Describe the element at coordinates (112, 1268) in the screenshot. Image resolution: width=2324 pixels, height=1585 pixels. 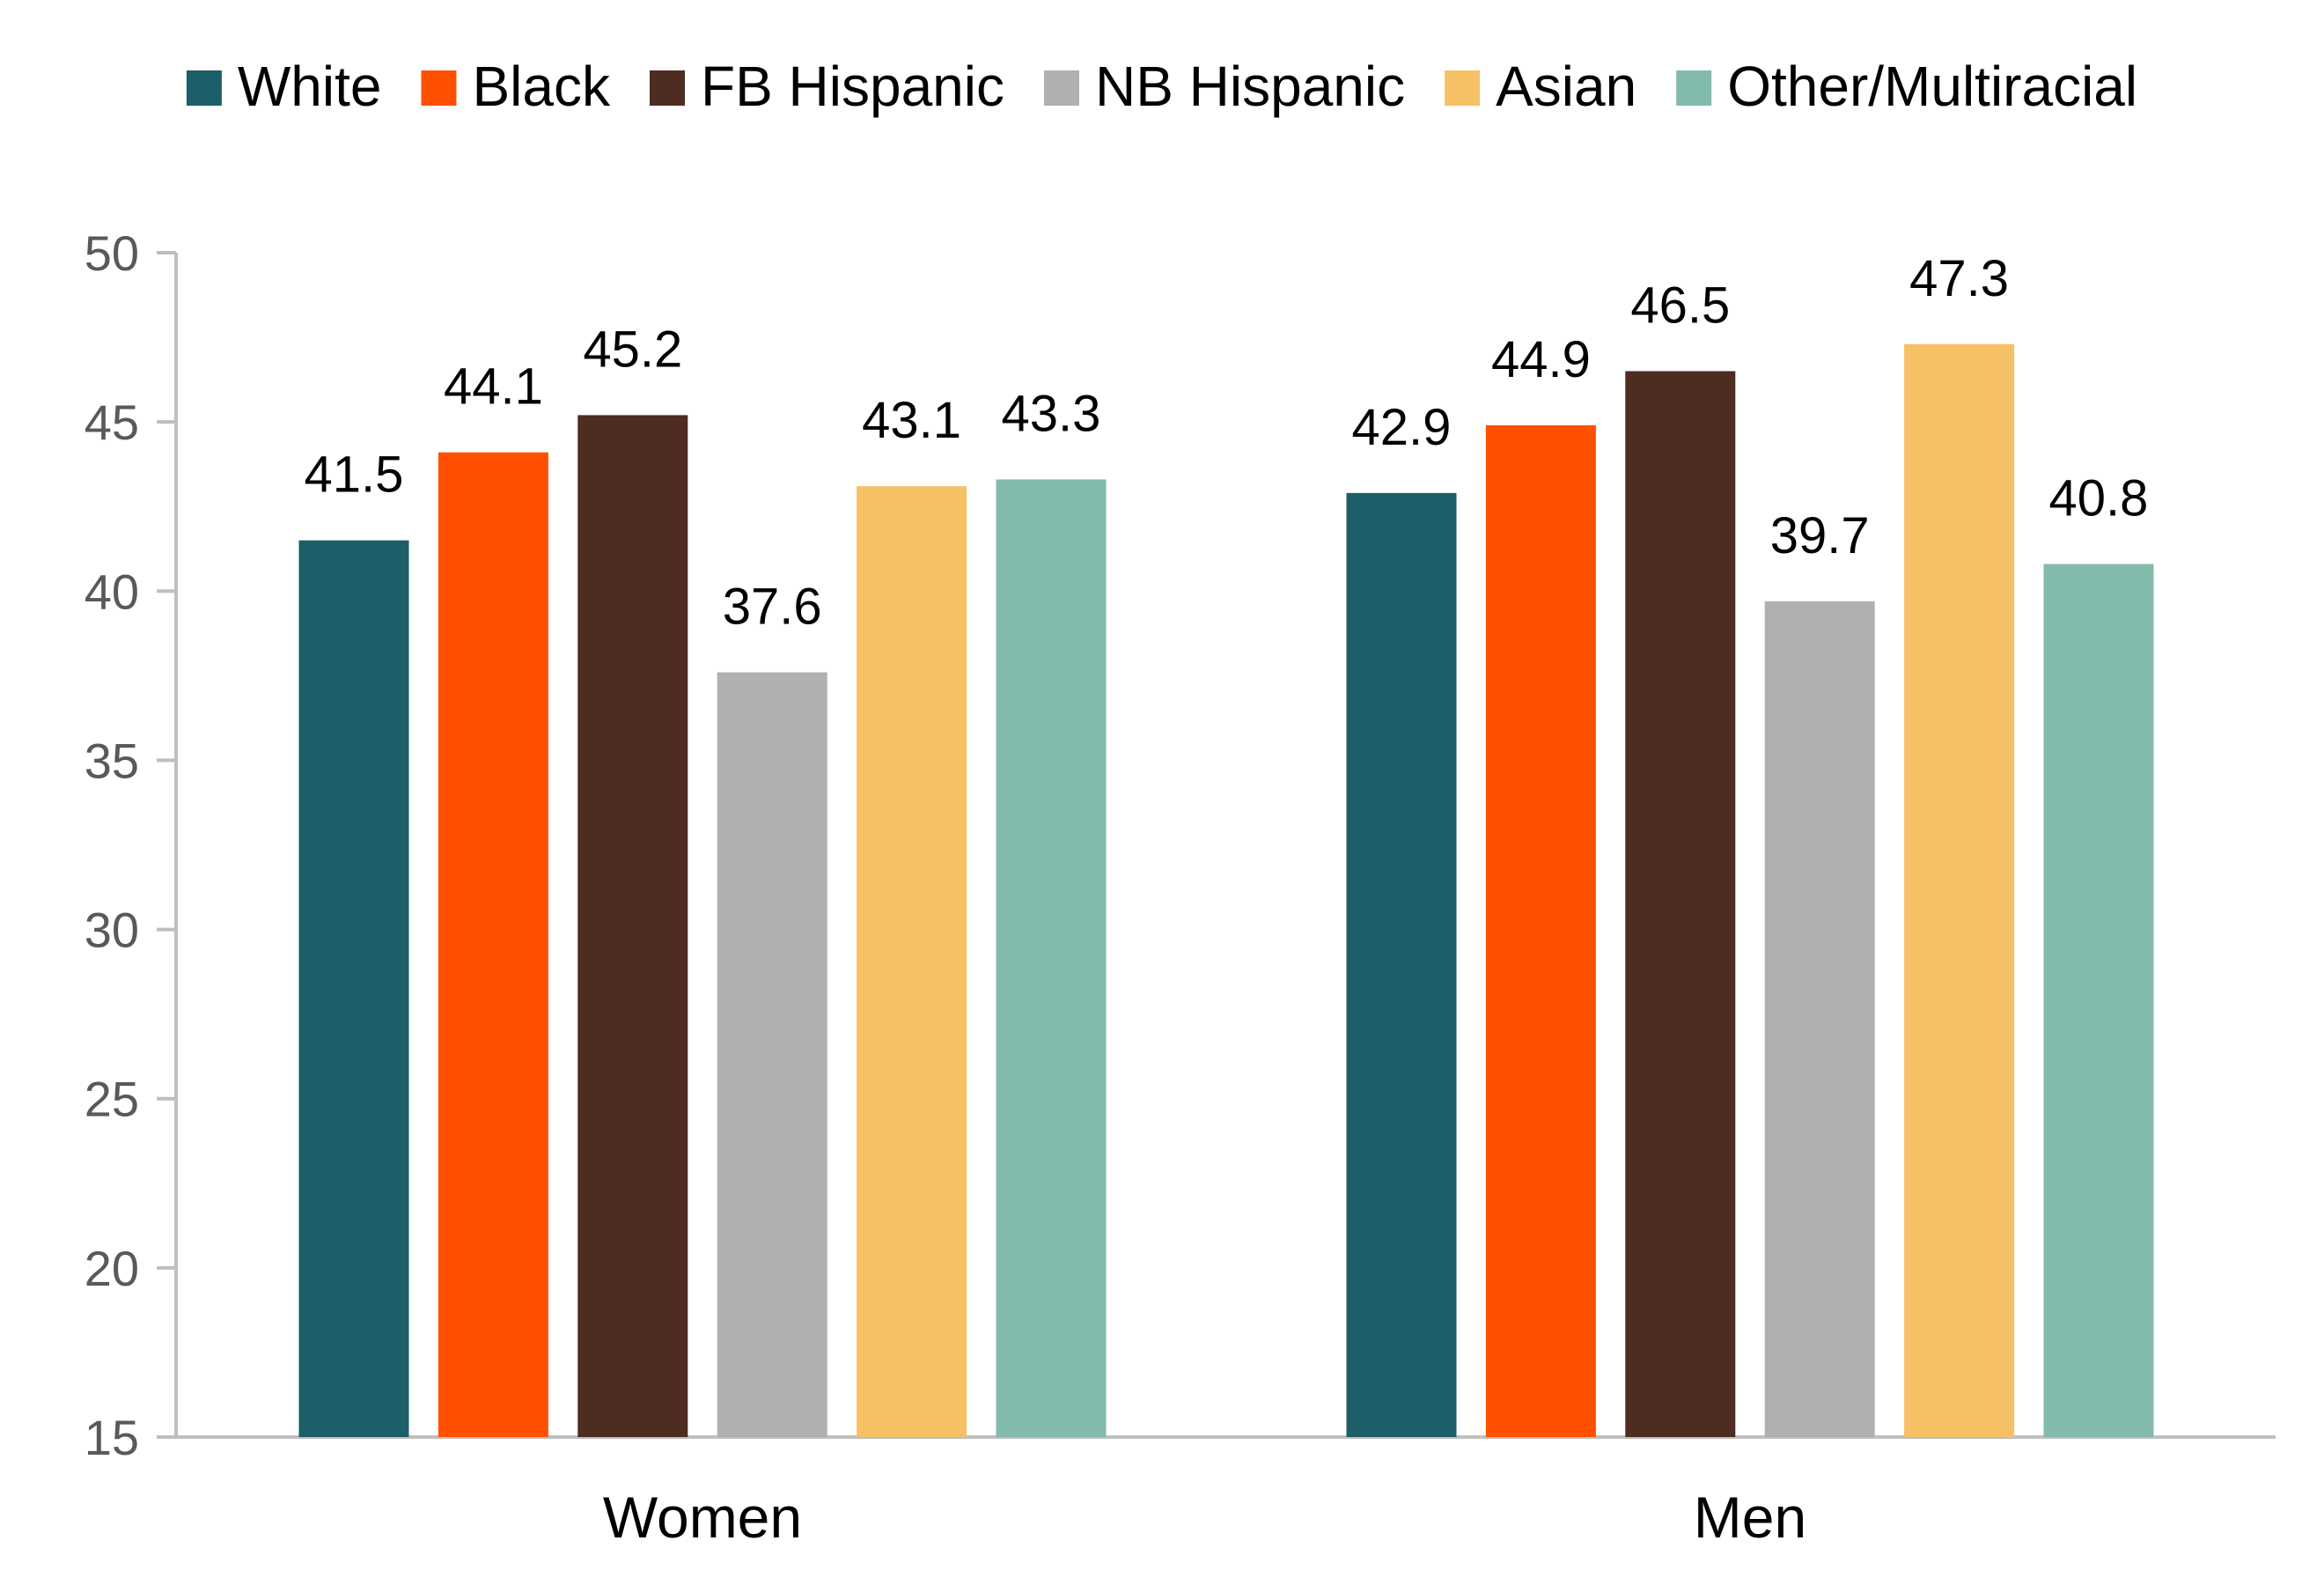
I see `y-tick-label: 20` at that location.